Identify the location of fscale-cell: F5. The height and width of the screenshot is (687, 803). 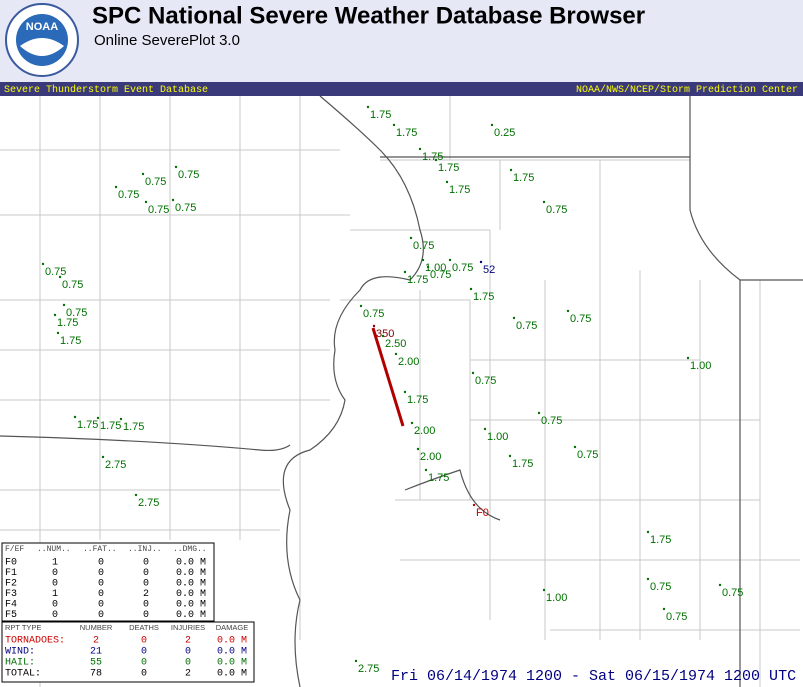
(11, 615).